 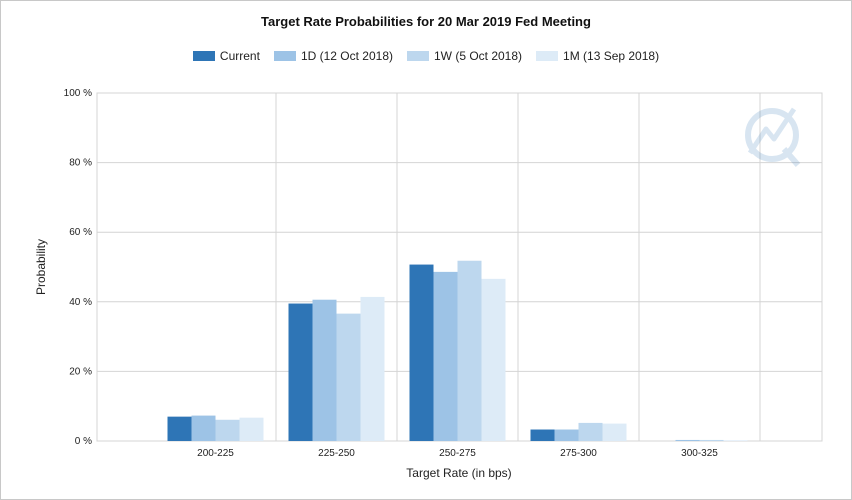 I want to click on y-tick-label: 20 %, so click(x=80, y=371).